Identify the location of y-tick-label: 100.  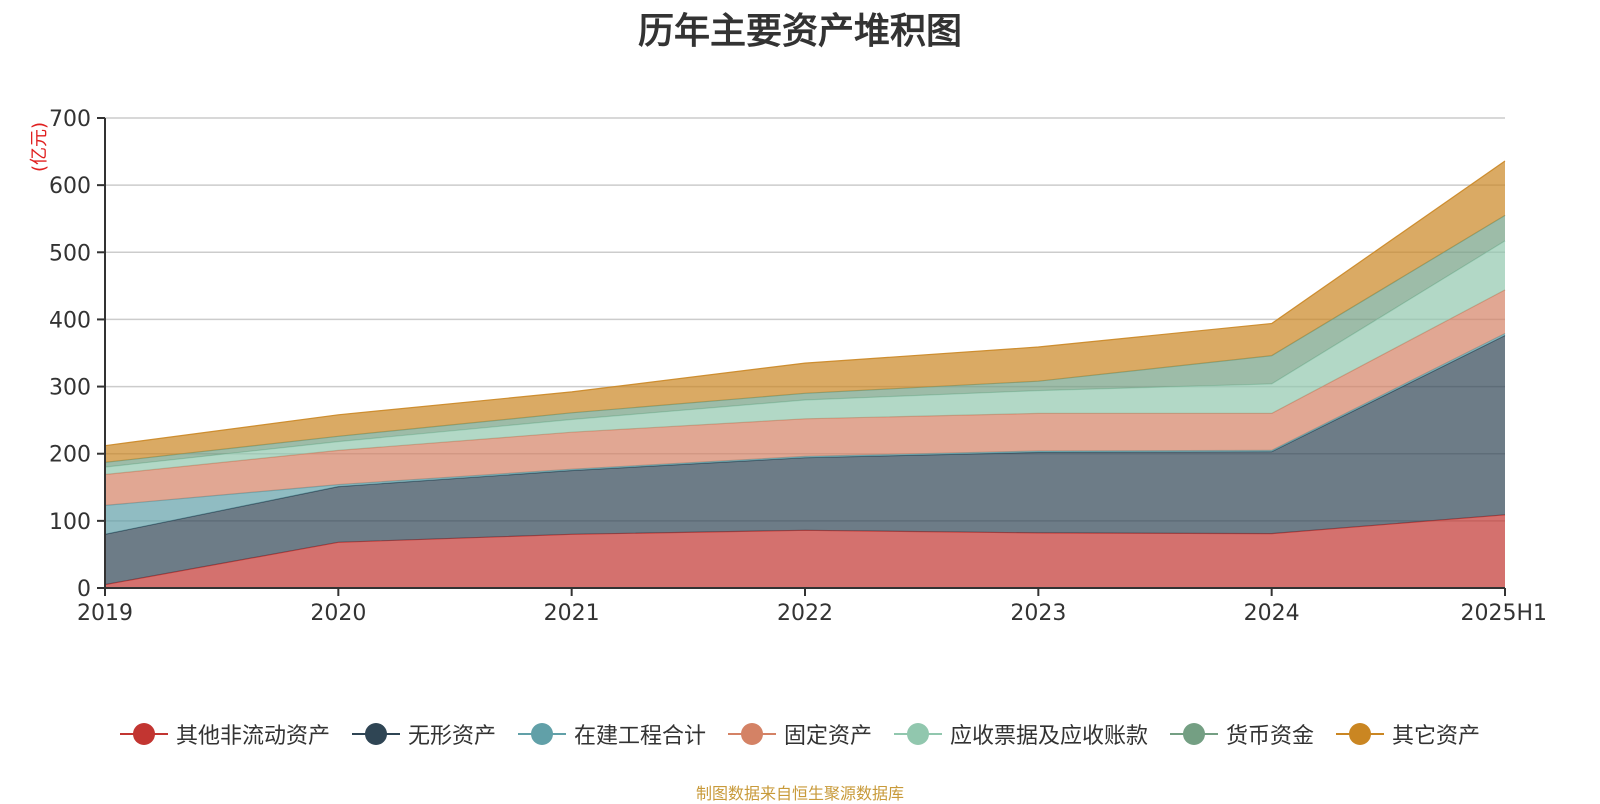
(70, 522).